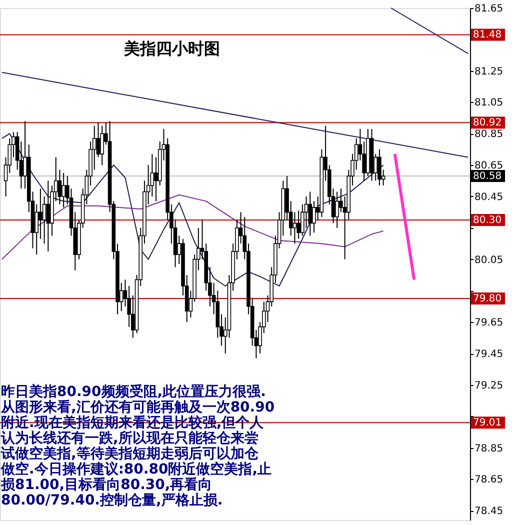 Image resolution: width=512 pixels, height=525 pixels. What do you see at coordinates (112, 500) in the screenshot?
I see `annotation: 80.00/79.40.控制仓量,严格止损.` at bounding box center [112, 500].